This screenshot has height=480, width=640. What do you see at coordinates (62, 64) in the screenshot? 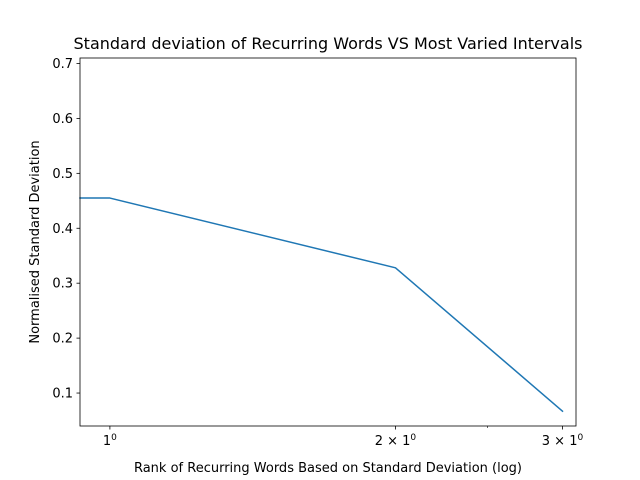
I see `y-tick-label: 0.7` at bounding box center [62, 64].